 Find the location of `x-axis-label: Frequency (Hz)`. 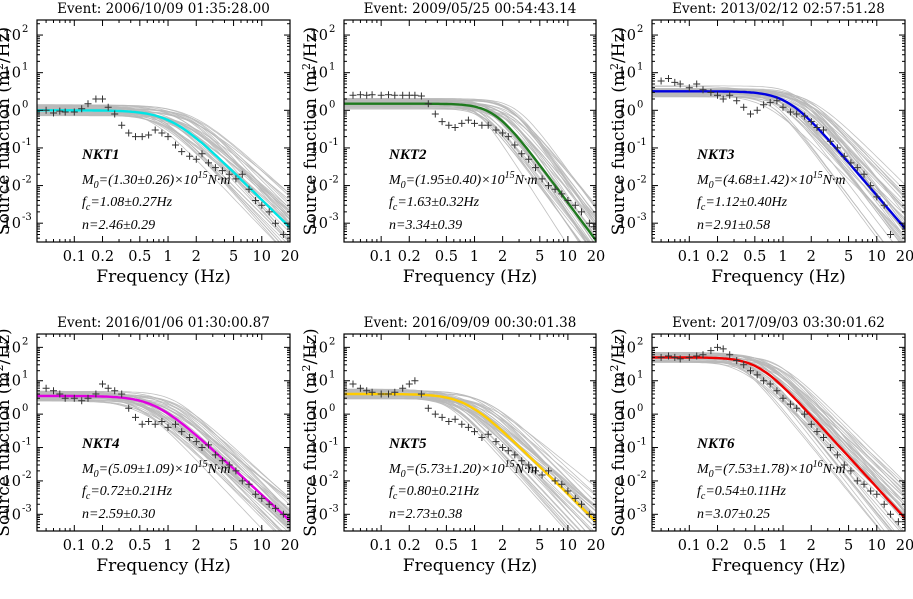

x-axis-label: Frequency (Hz) is located at coordinates (778, 566).